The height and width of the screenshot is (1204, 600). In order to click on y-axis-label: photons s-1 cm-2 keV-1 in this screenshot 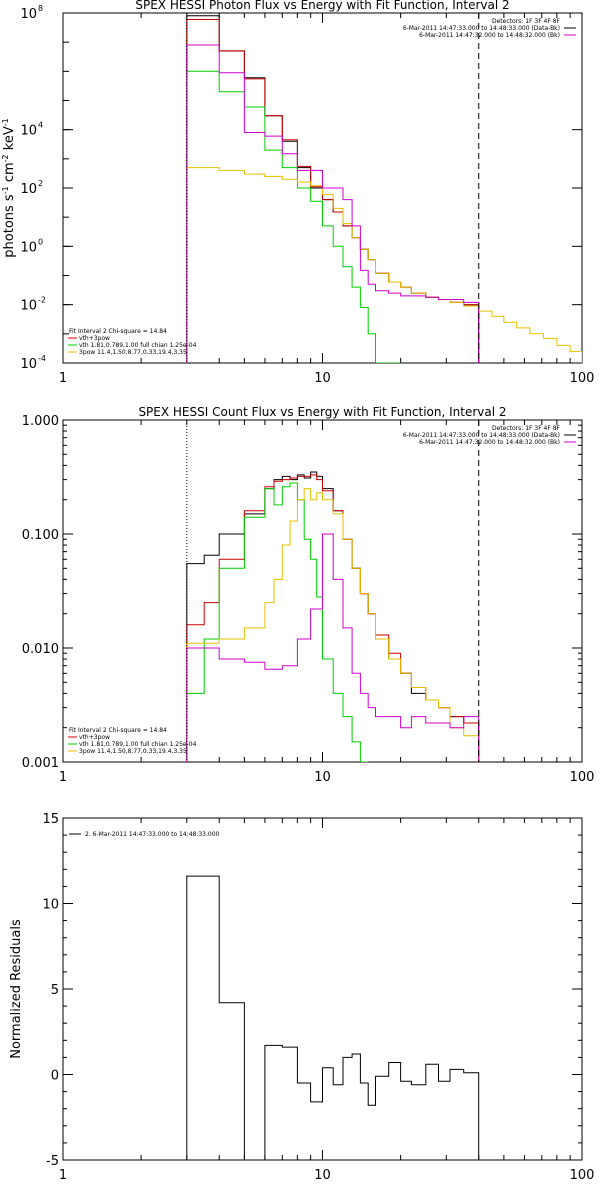, I will do `click(9, 187)`.